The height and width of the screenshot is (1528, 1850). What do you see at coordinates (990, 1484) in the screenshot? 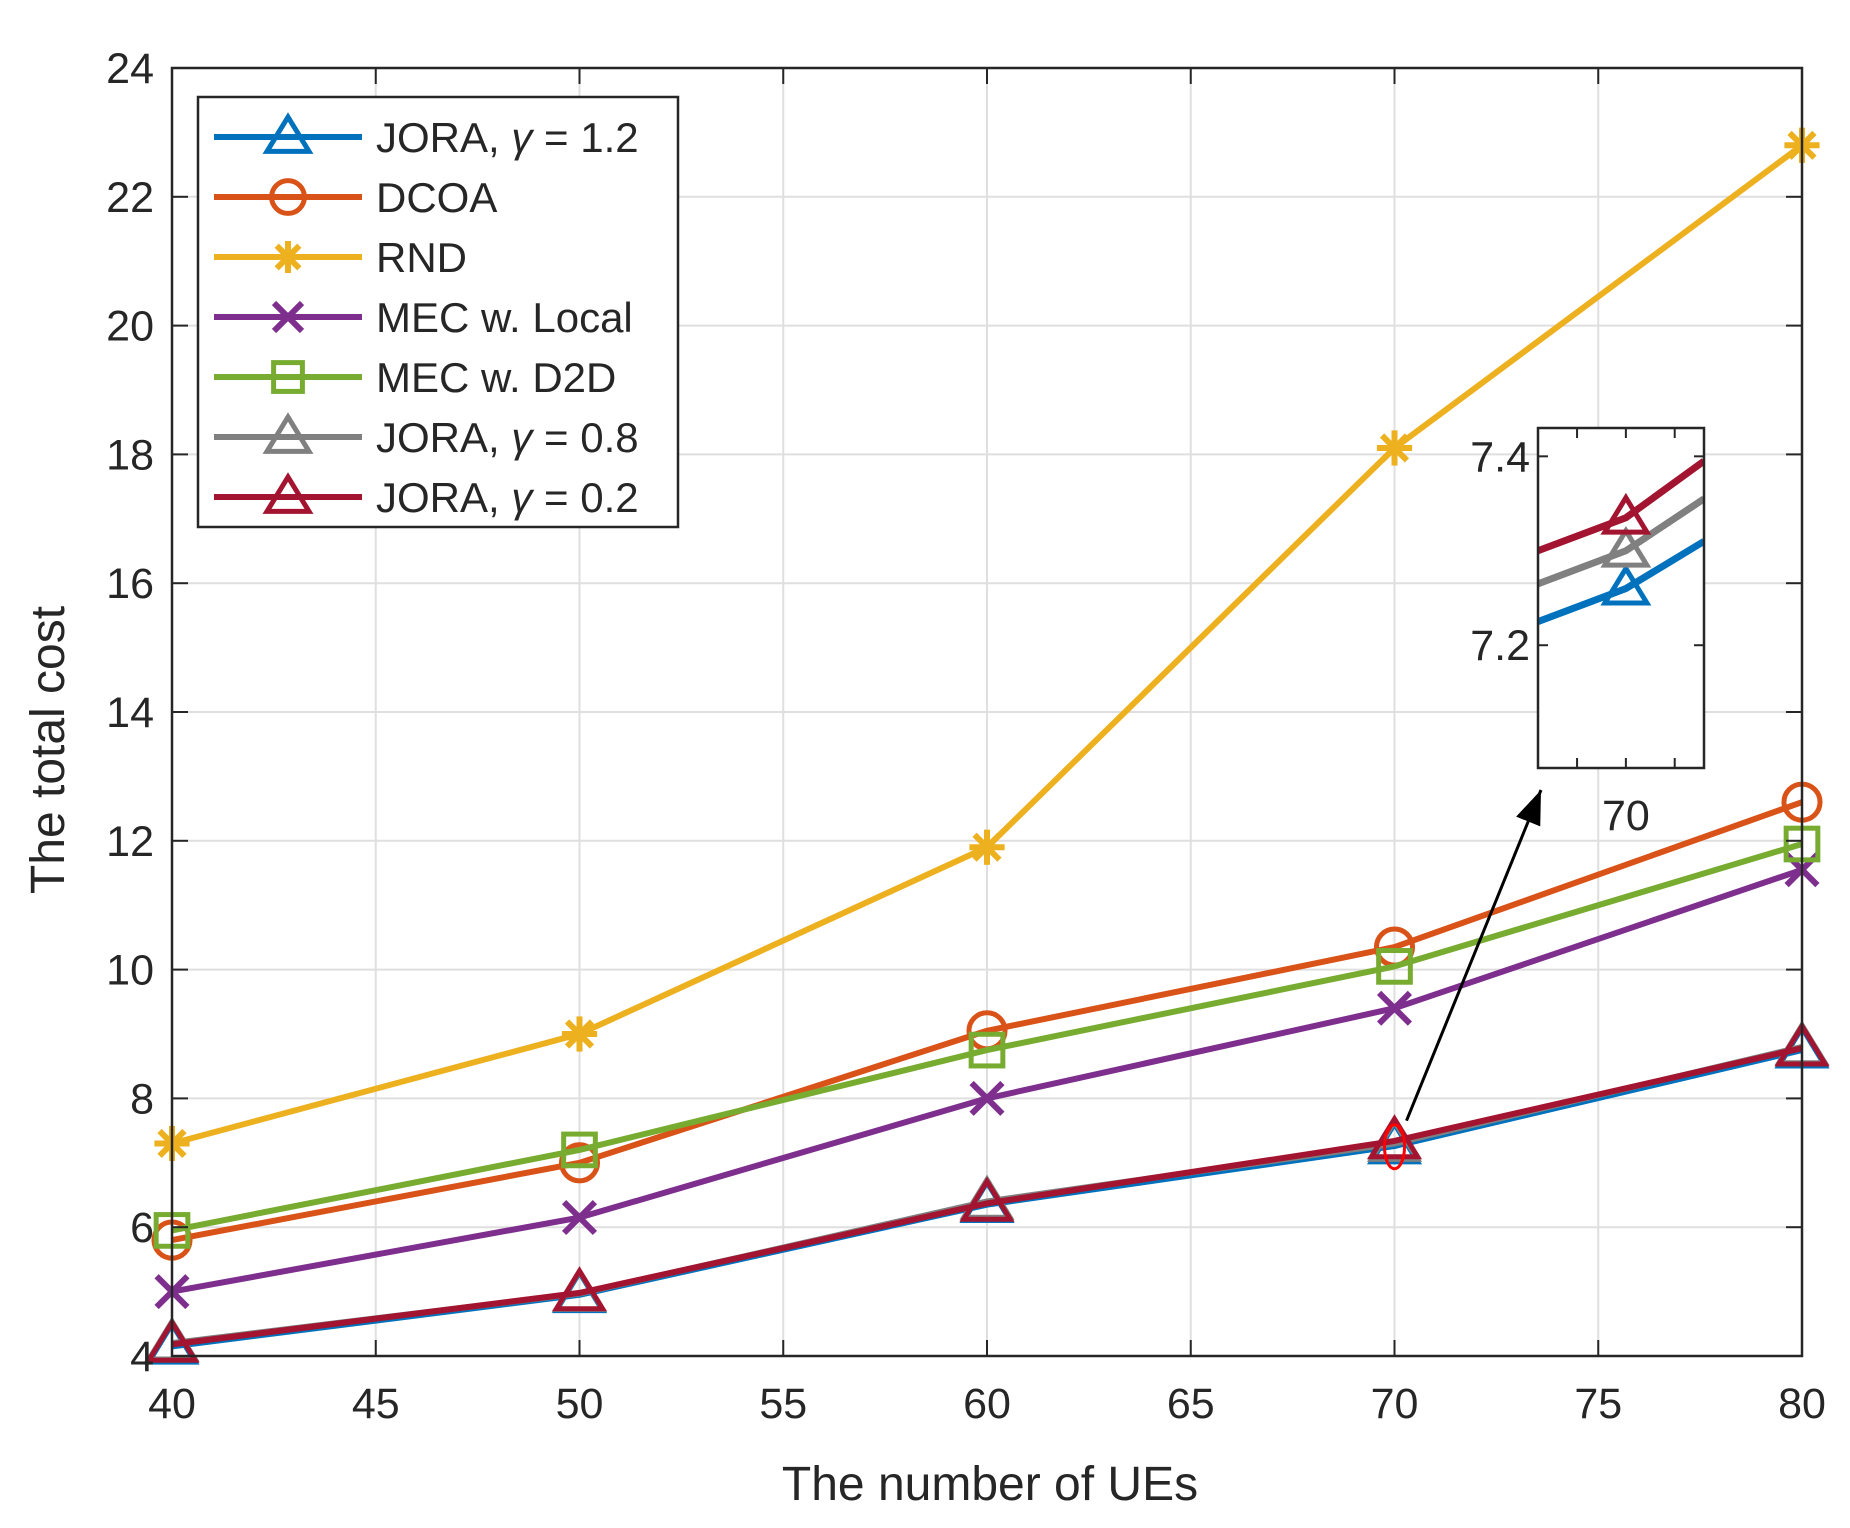
I see `x-axis-title: The number of UEs` at bounding box center [990, 1484].